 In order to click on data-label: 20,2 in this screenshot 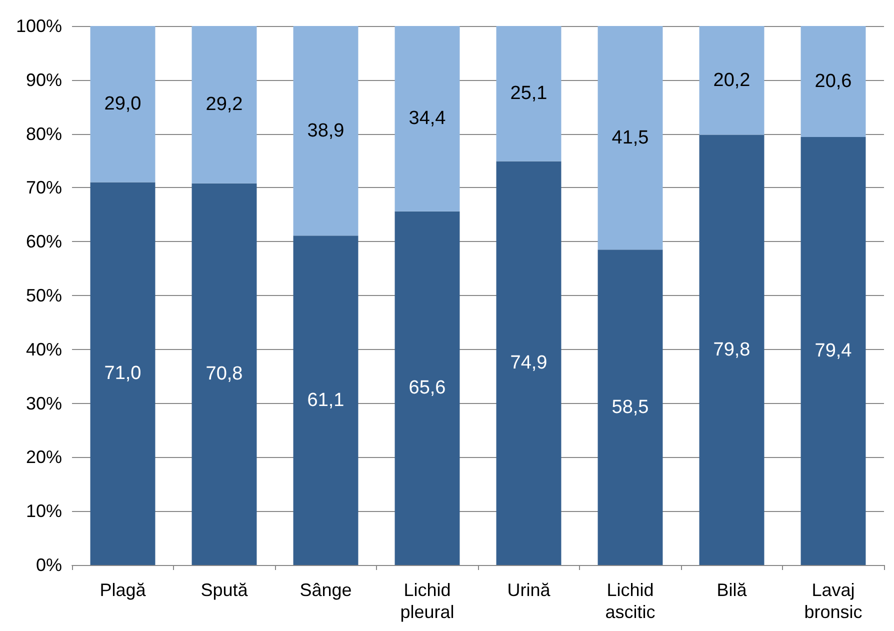, I will do `click(731, 80)`.